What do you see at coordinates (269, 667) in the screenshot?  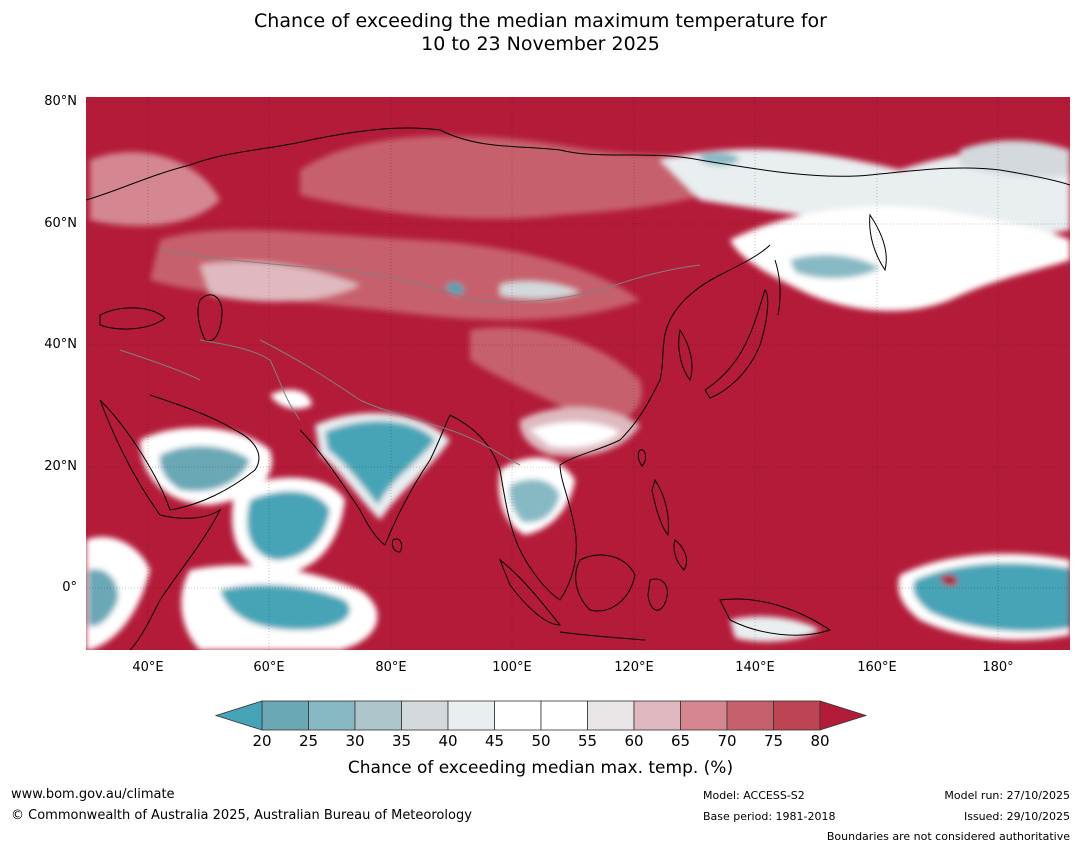 I see `lon-label-60e: 60°E` at bounding box center [269, 667].